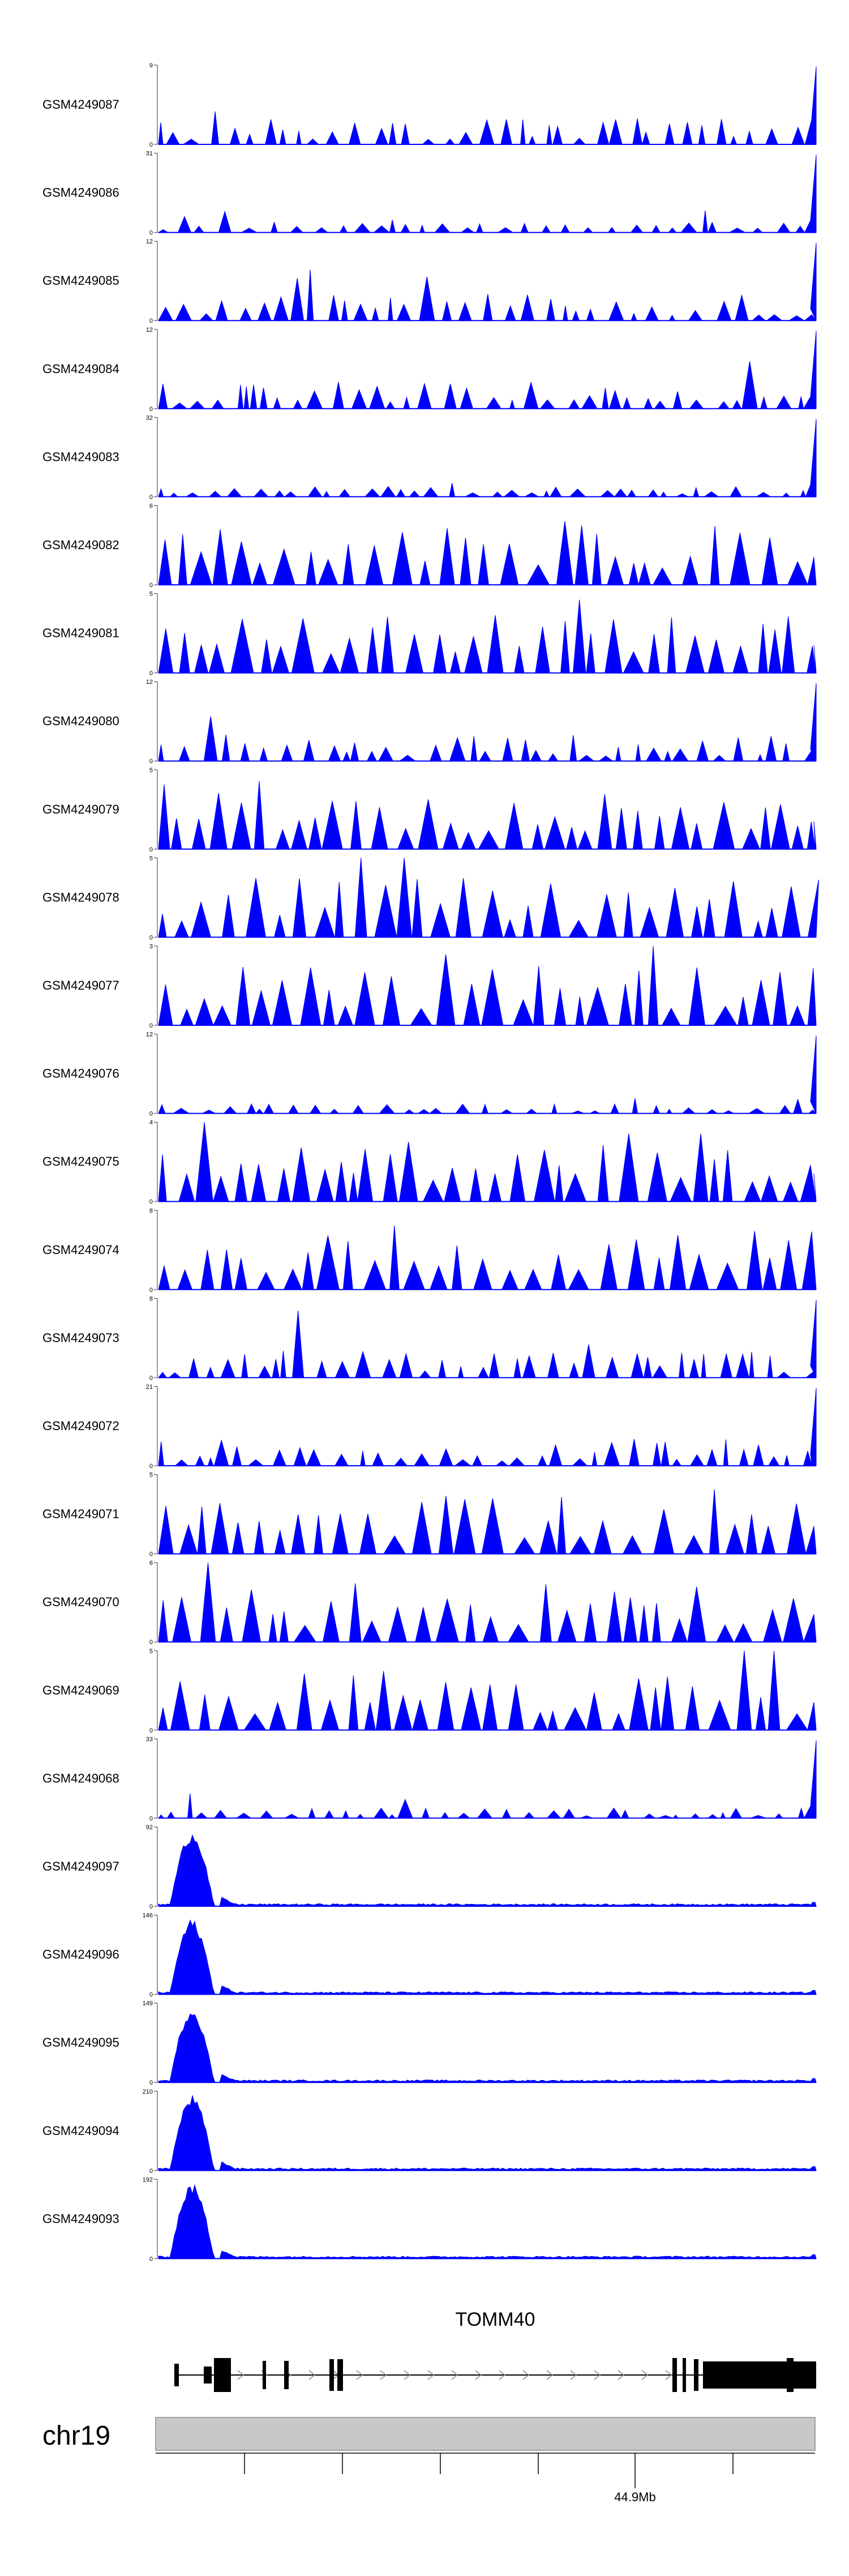 Image resolution: width=849 pixels, height=2576 pixels. Describe the element at coordinates (80, 1778) in the screenshot. I see `track-label: GSM4249068` at that location.